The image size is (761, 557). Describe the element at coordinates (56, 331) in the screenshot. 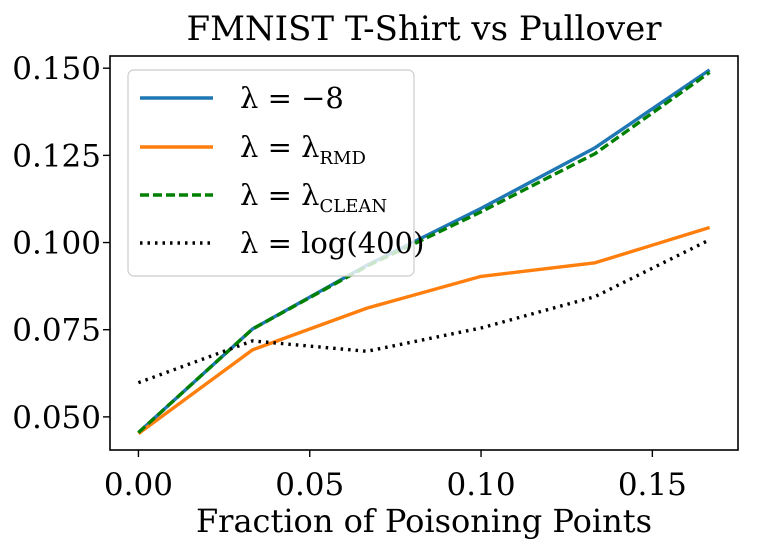

I see `y-tick-label: 0.075` at that location.